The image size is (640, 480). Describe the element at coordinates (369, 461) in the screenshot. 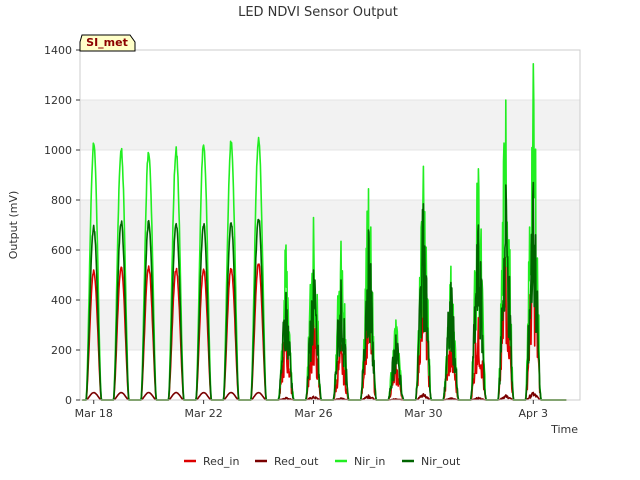

I see `legend-label: Nir_in` at that location.